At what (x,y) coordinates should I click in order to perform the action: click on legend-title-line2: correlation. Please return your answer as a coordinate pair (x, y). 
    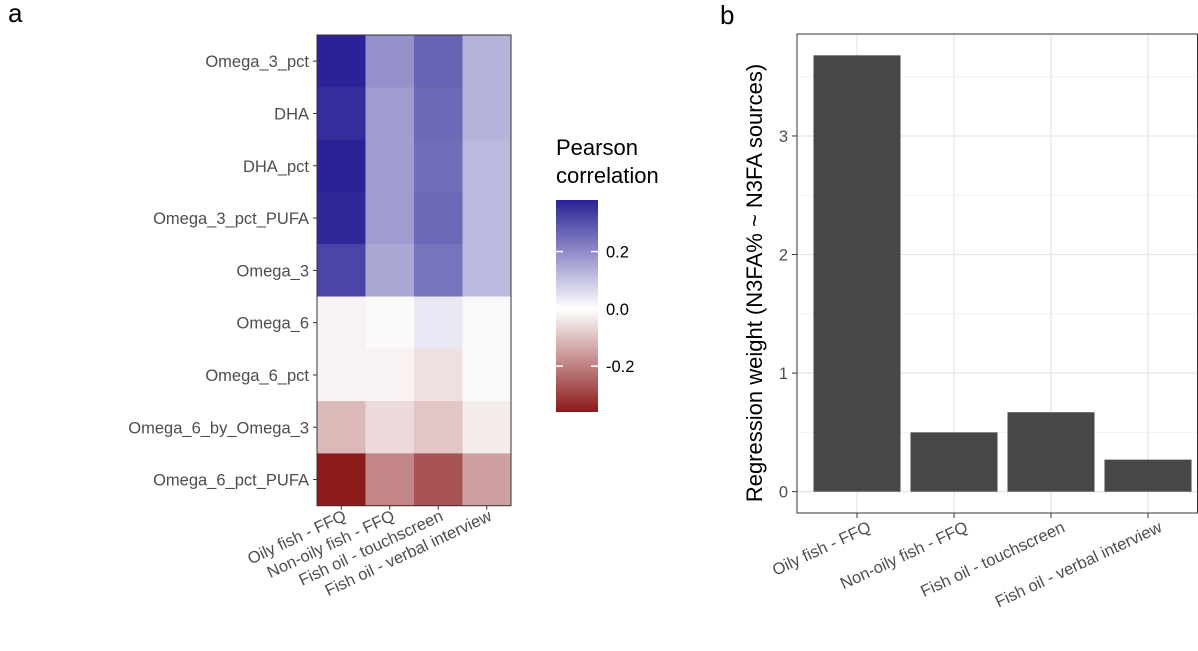
    Looking at the image, I should click on (607, 175).